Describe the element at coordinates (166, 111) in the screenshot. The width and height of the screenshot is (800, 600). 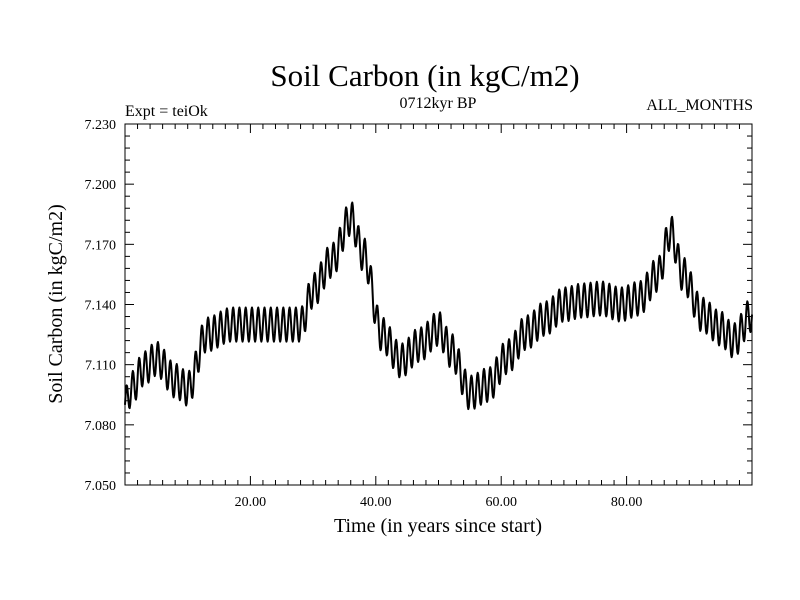
I see `experiment-label: Expt = teiOk` at that location.